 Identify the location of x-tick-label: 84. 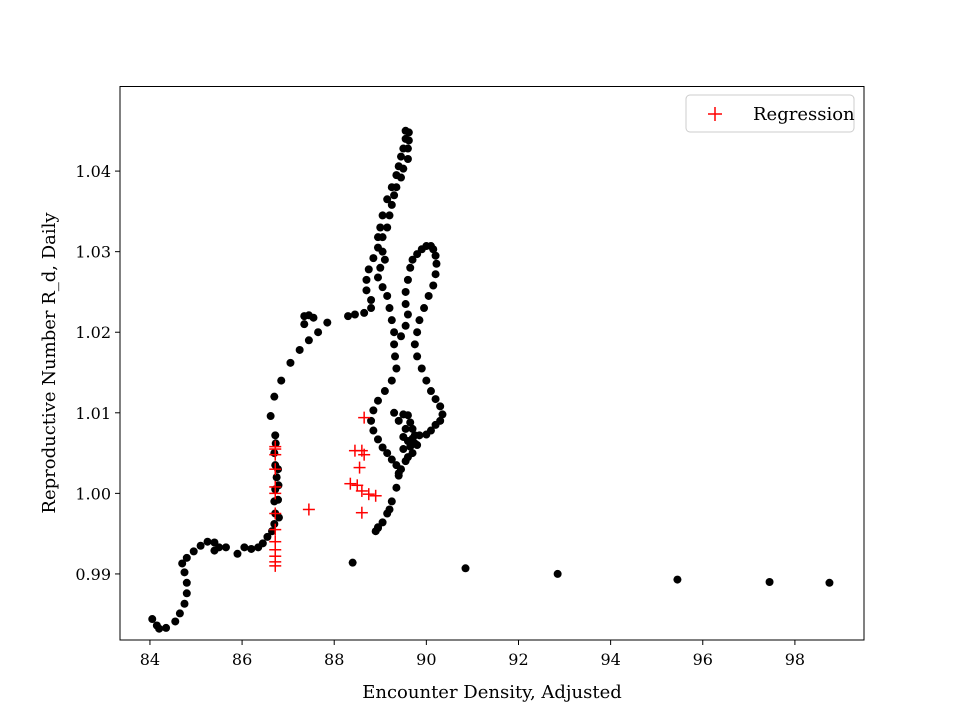
(150, 659).